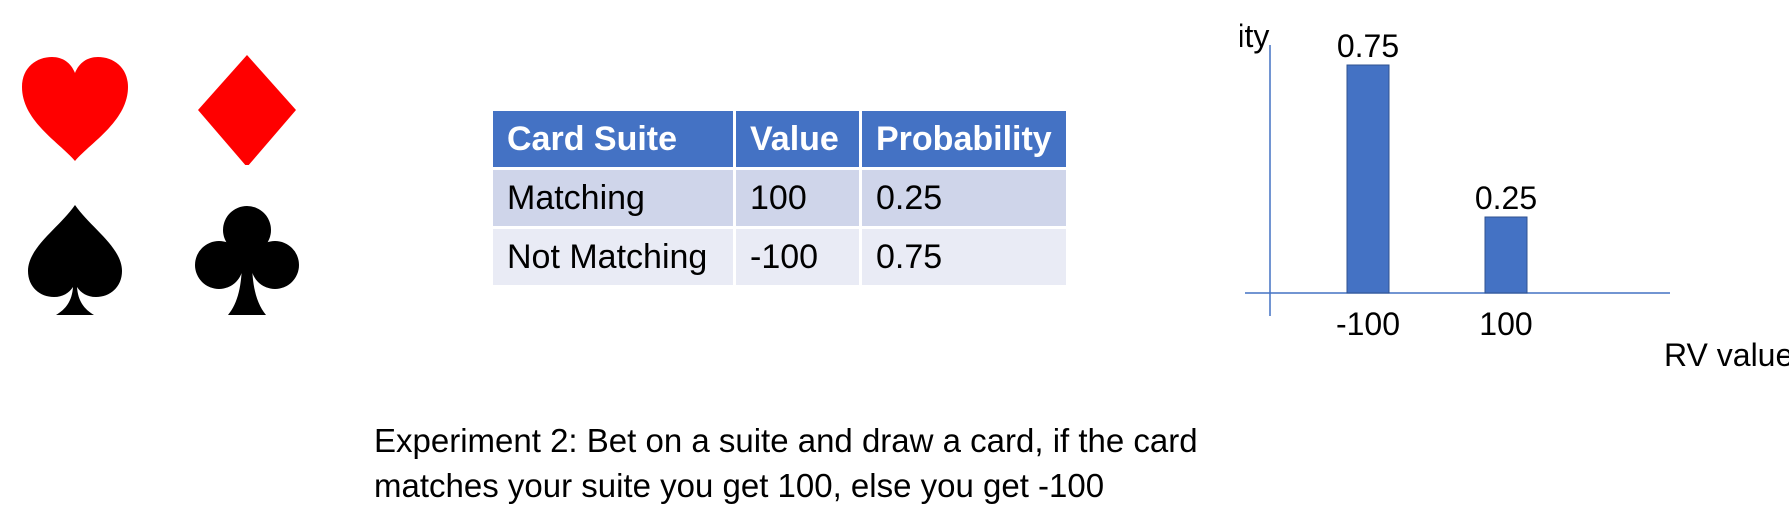 This screenshot has width=1789, height=531. What do you see at coordinates (1506, 198) in the screenshot?
I see `data-label-100: 0.25` at bounding box center [1506, 198].